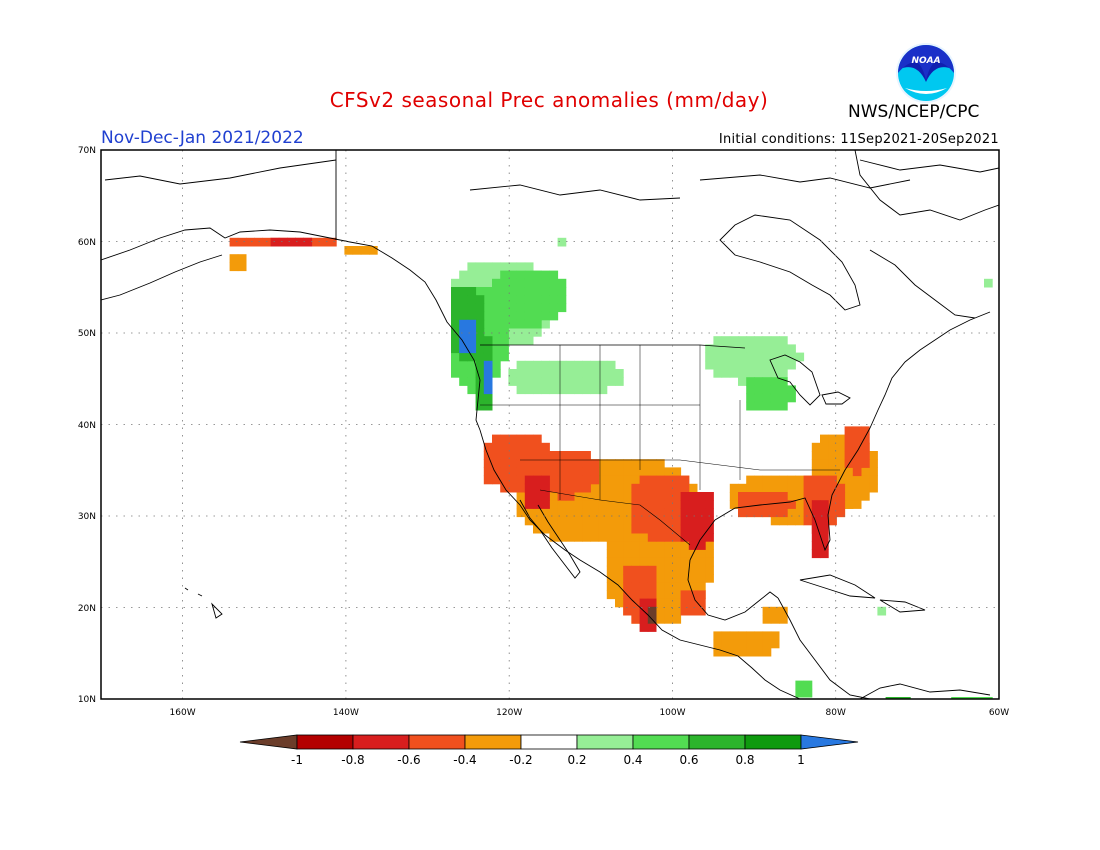  I want to click on lon-tick-labels: 160W 140W 120W 100W 80W 60W, so click(590, 713).